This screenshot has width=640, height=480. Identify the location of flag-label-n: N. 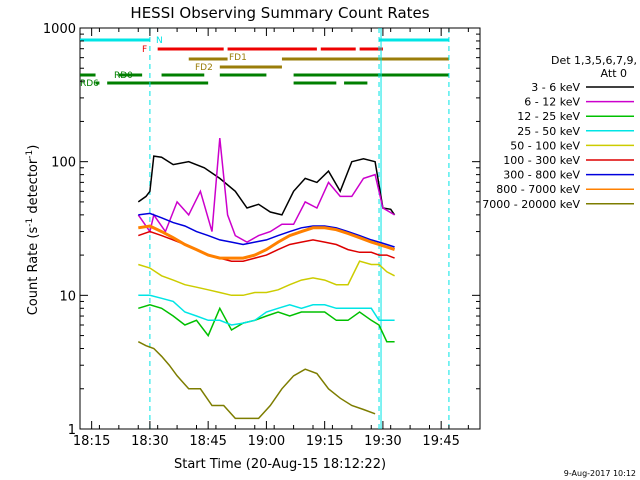
(159, 41).